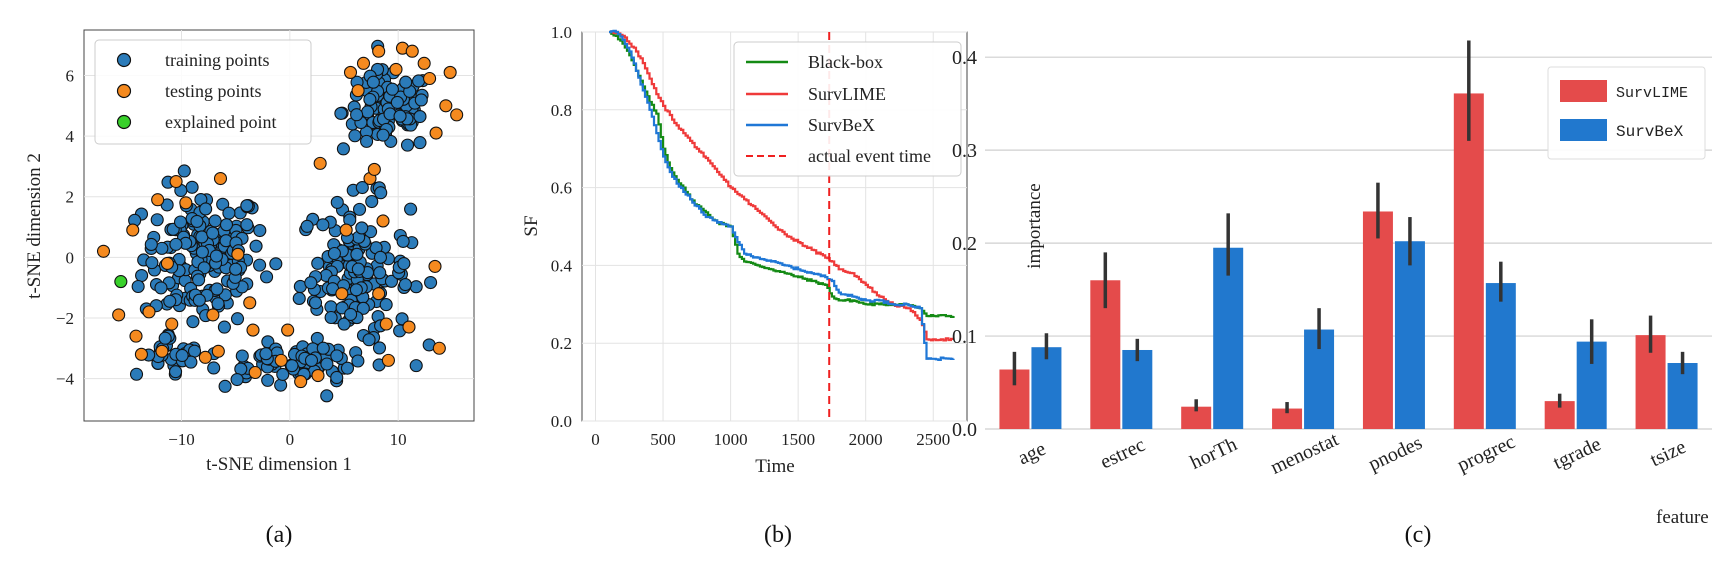  Describe the element at coordinates (774, 466) in the screenshot. I see `panel-b-xlabel: Time` at that location.